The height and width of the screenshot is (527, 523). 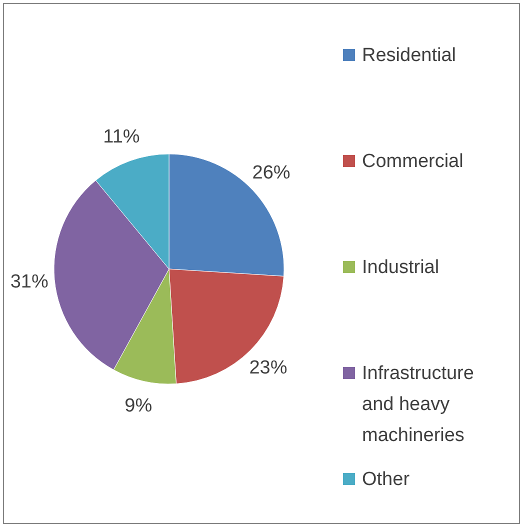 I want to click on data-label: 31%, so click(x=29, y=282).